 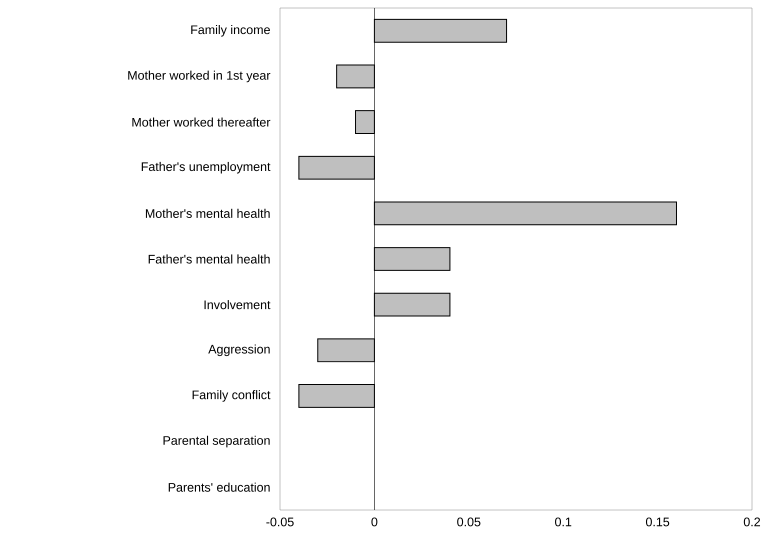 What do you see at coordinates (206, 168) in the screenshot?
I see `y-tick-label: Father's unemployment` at bounding box center [206, 168].